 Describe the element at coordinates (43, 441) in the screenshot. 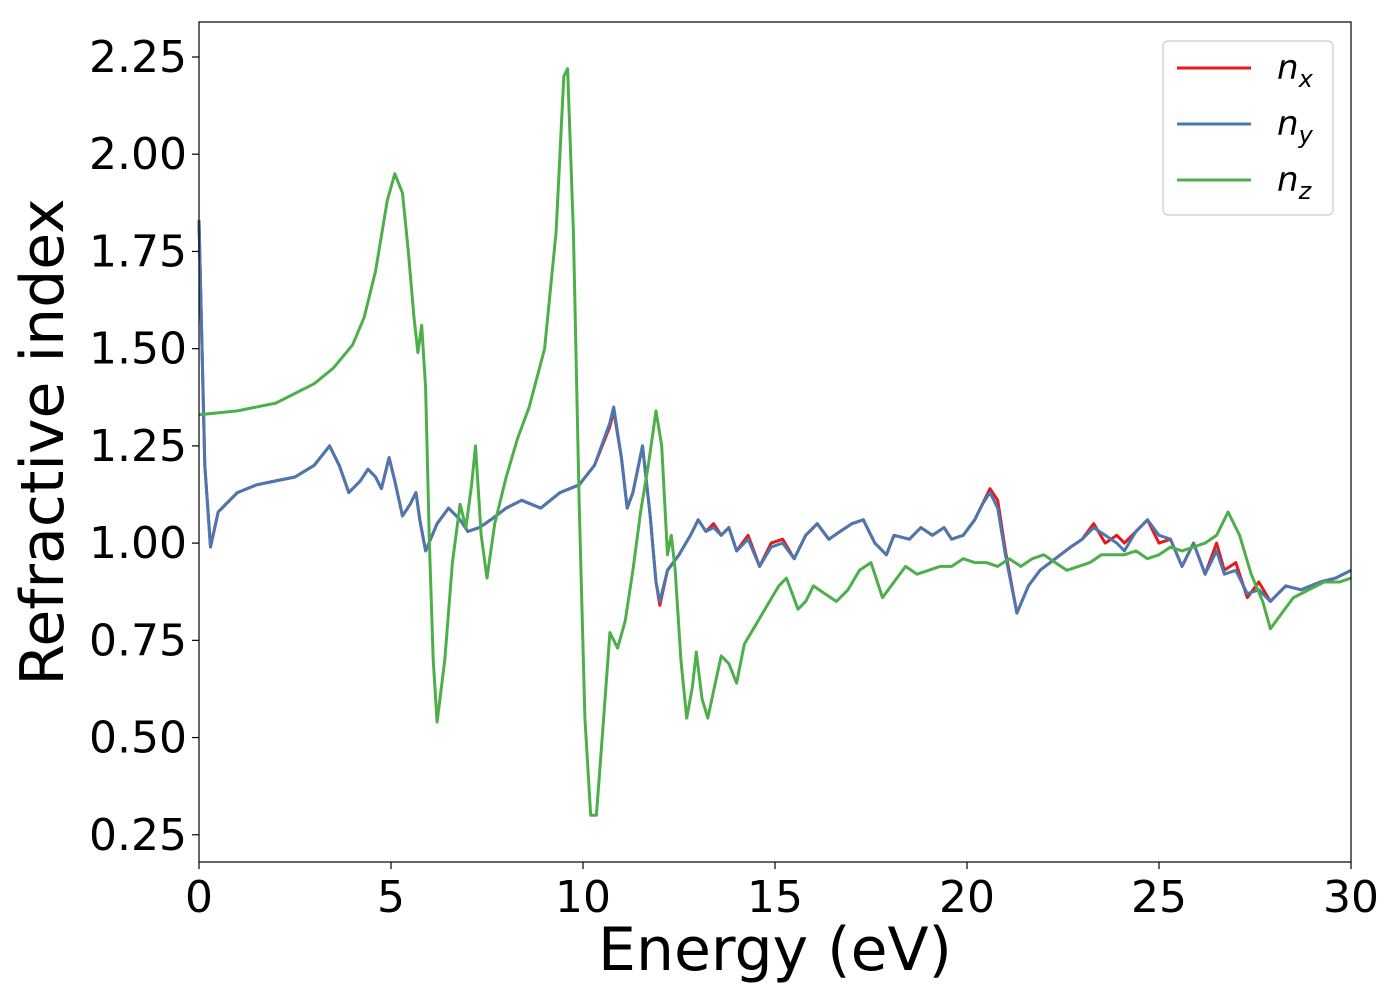

I see `y-axis-label: Refractive index` at that location.